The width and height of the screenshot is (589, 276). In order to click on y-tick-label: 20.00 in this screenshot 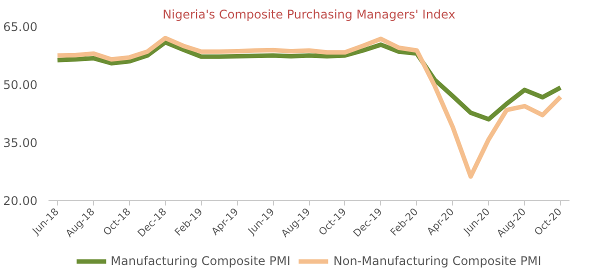, I will do `click(20, 201)`.